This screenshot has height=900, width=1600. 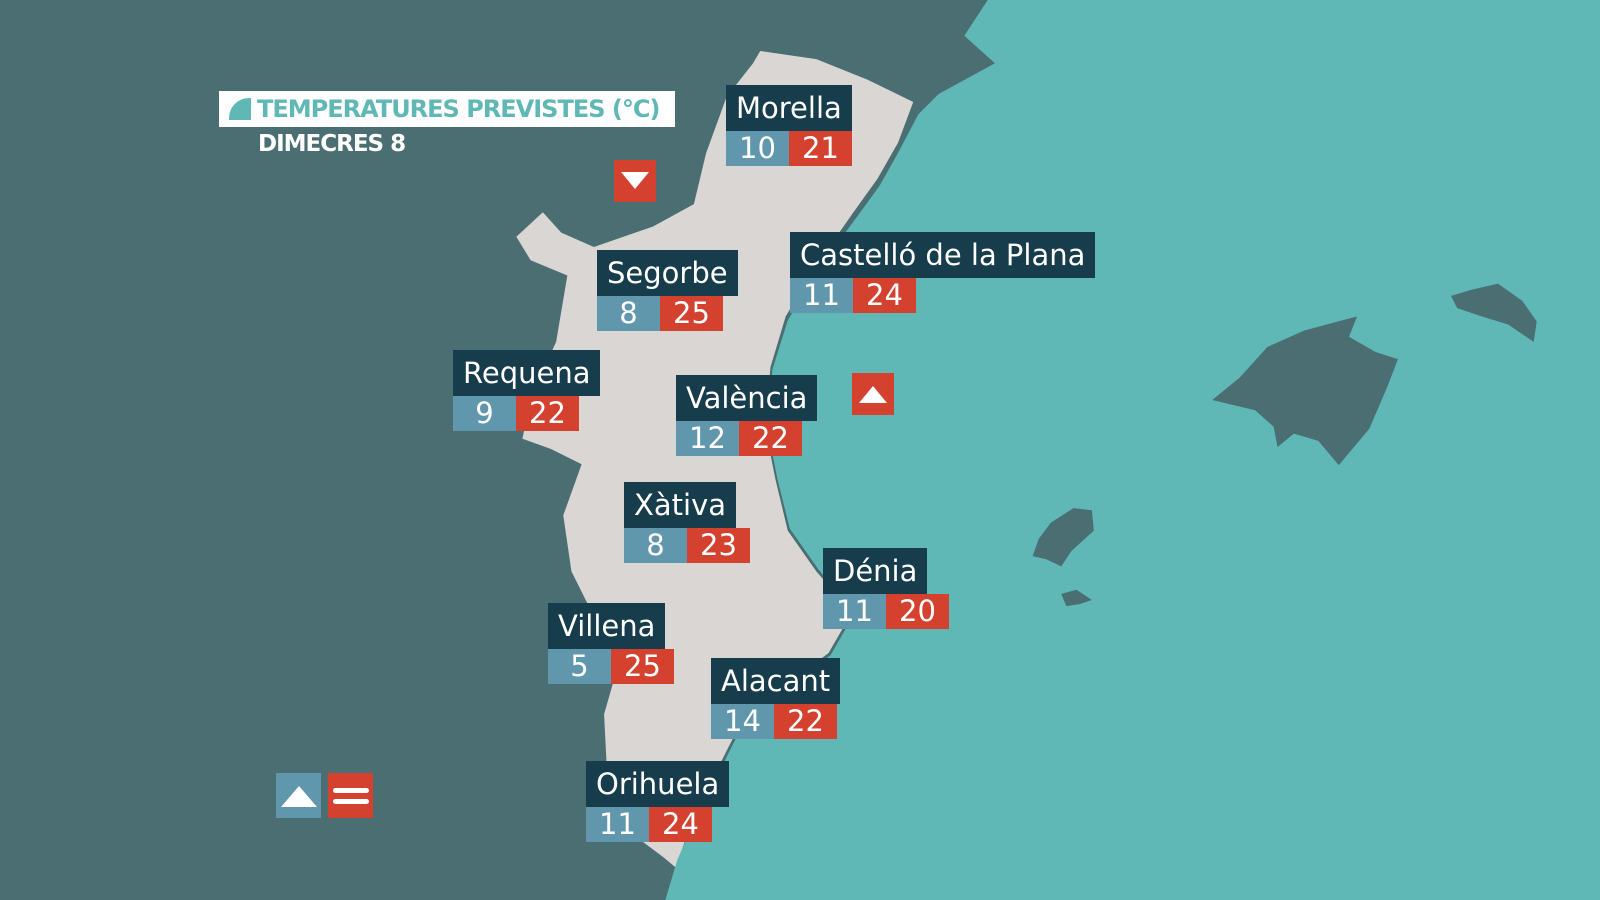 I want to click on temperature-row: 14 22, so click(x=775, y=721).